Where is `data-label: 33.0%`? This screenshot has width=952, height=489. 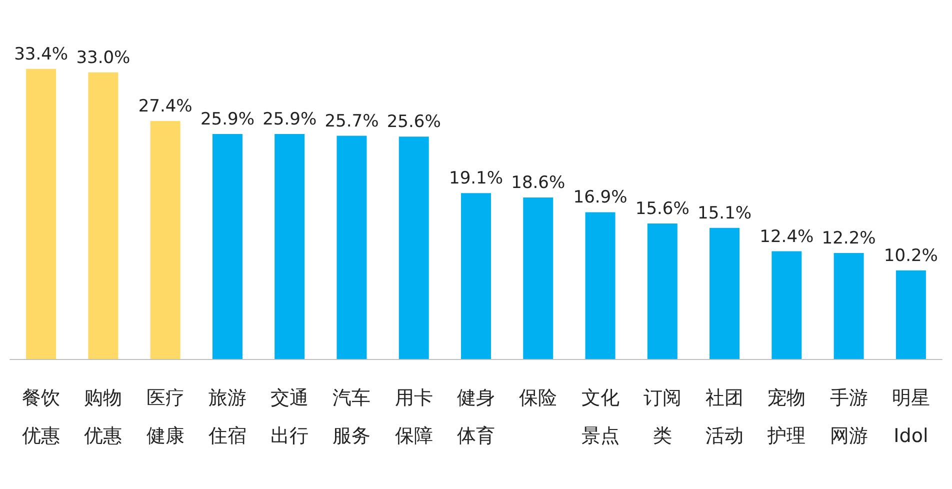 data-label: 33.0% is located at coordinates (103, 58).